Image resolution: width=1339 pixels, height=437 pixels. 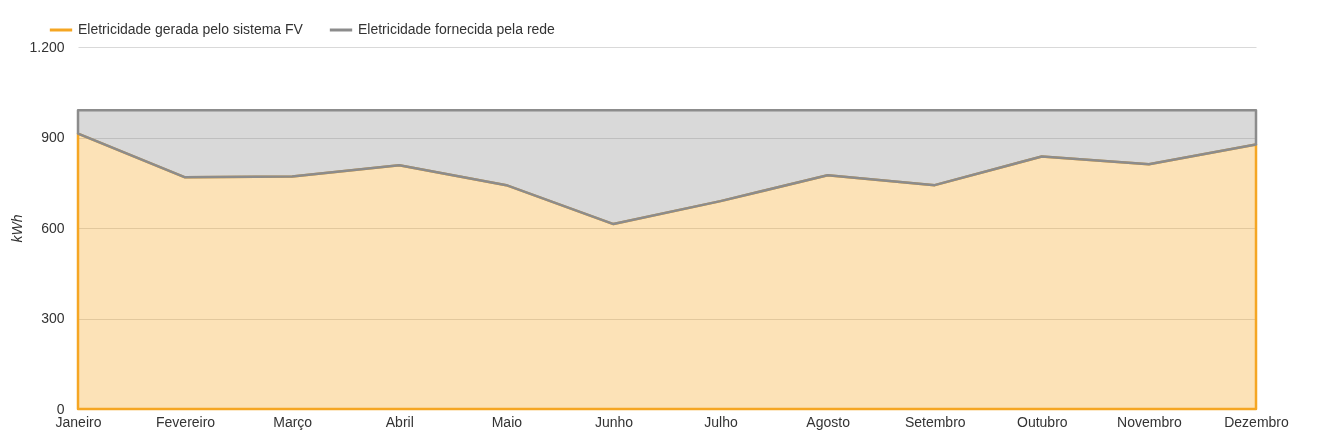 I want to click on x-tick-label: Setembro, so click(x=935, y=421).